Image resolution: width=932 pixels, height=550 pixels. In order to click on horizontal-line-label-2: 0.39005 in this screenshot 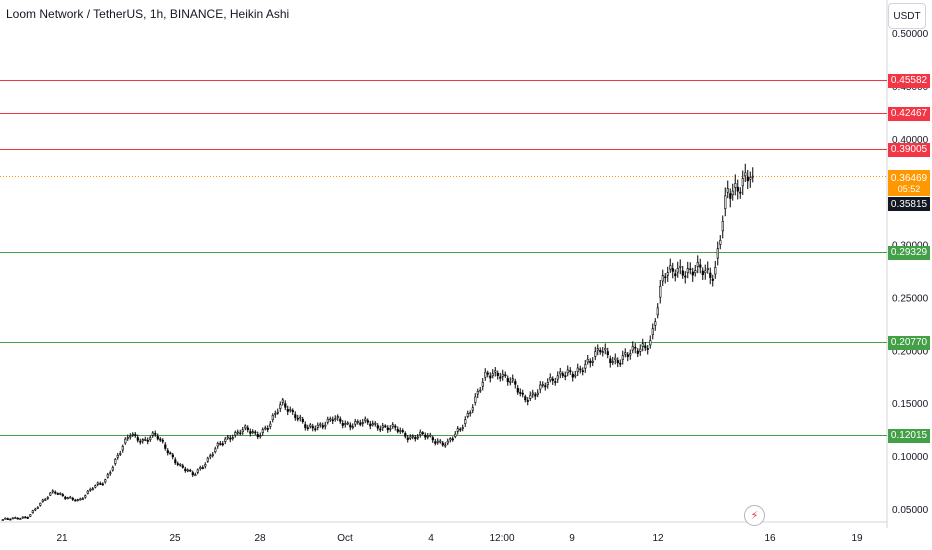, I will do `click(909, 149)`.